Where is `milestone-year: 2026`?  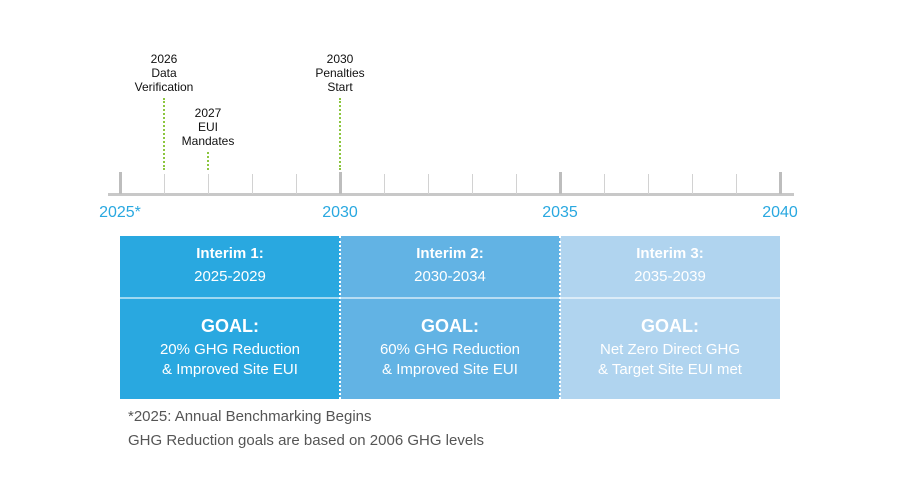 milestone-year: 2026 is located at coordinates (164, 59).